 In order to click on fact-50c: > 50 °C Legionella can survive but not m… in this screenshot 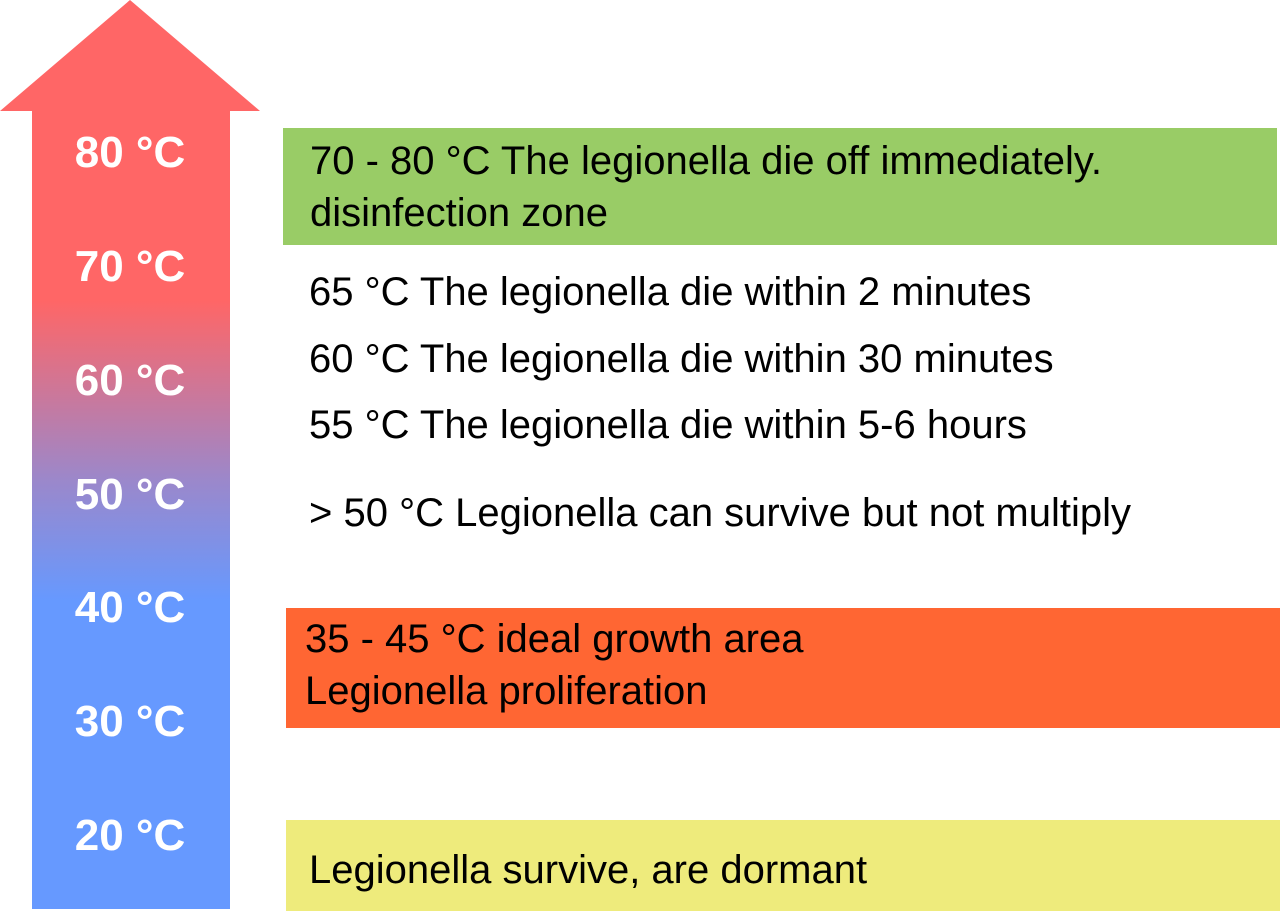, I will do `click(720, 513)`.